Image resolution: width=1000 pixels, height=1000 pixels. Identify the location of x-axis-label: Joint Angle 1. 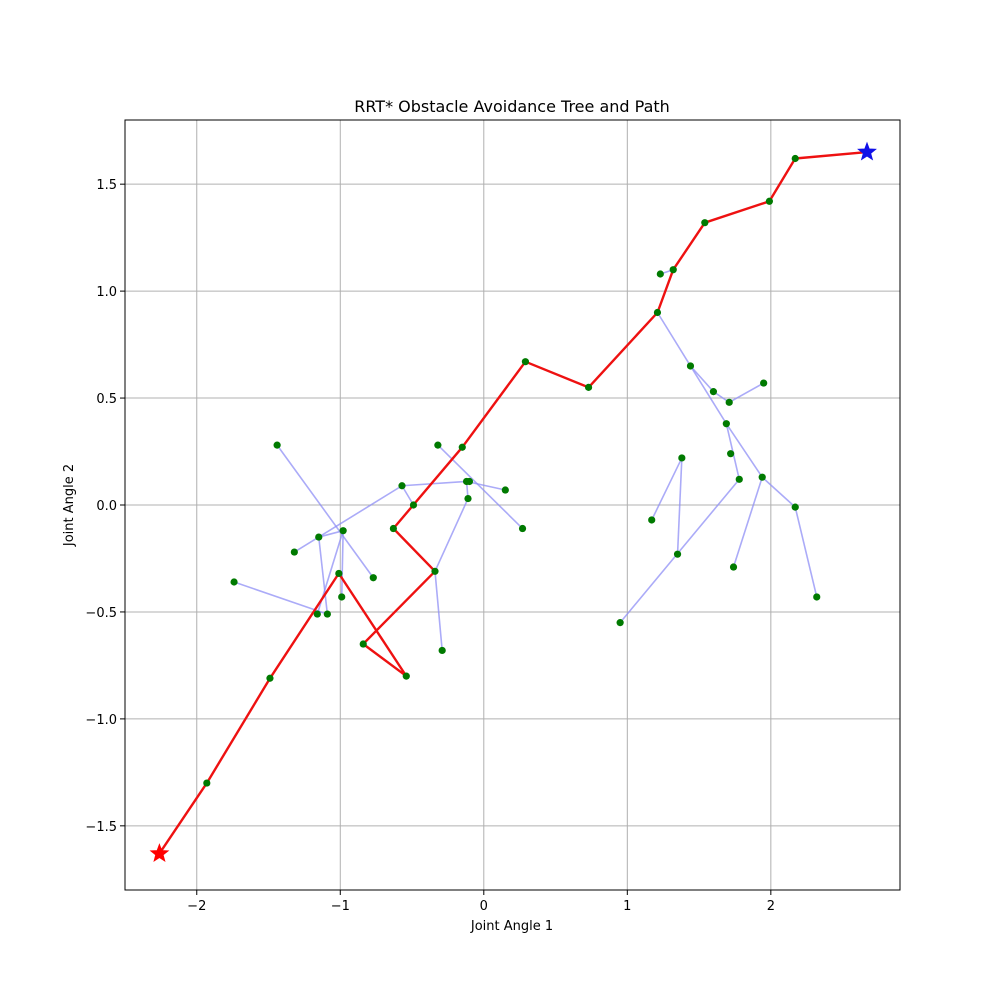
(511, 926).